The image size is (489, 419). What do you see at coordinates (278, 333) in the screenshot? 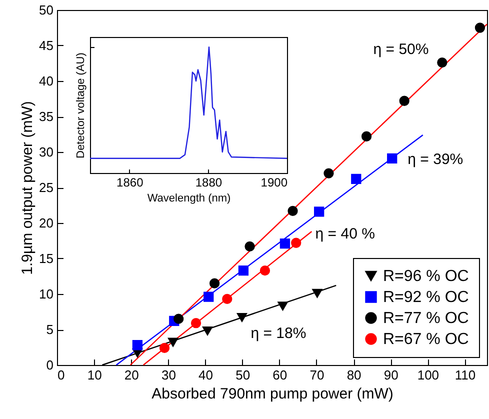
I see `annotation: η = 18%` at bounding box center [278, 333].